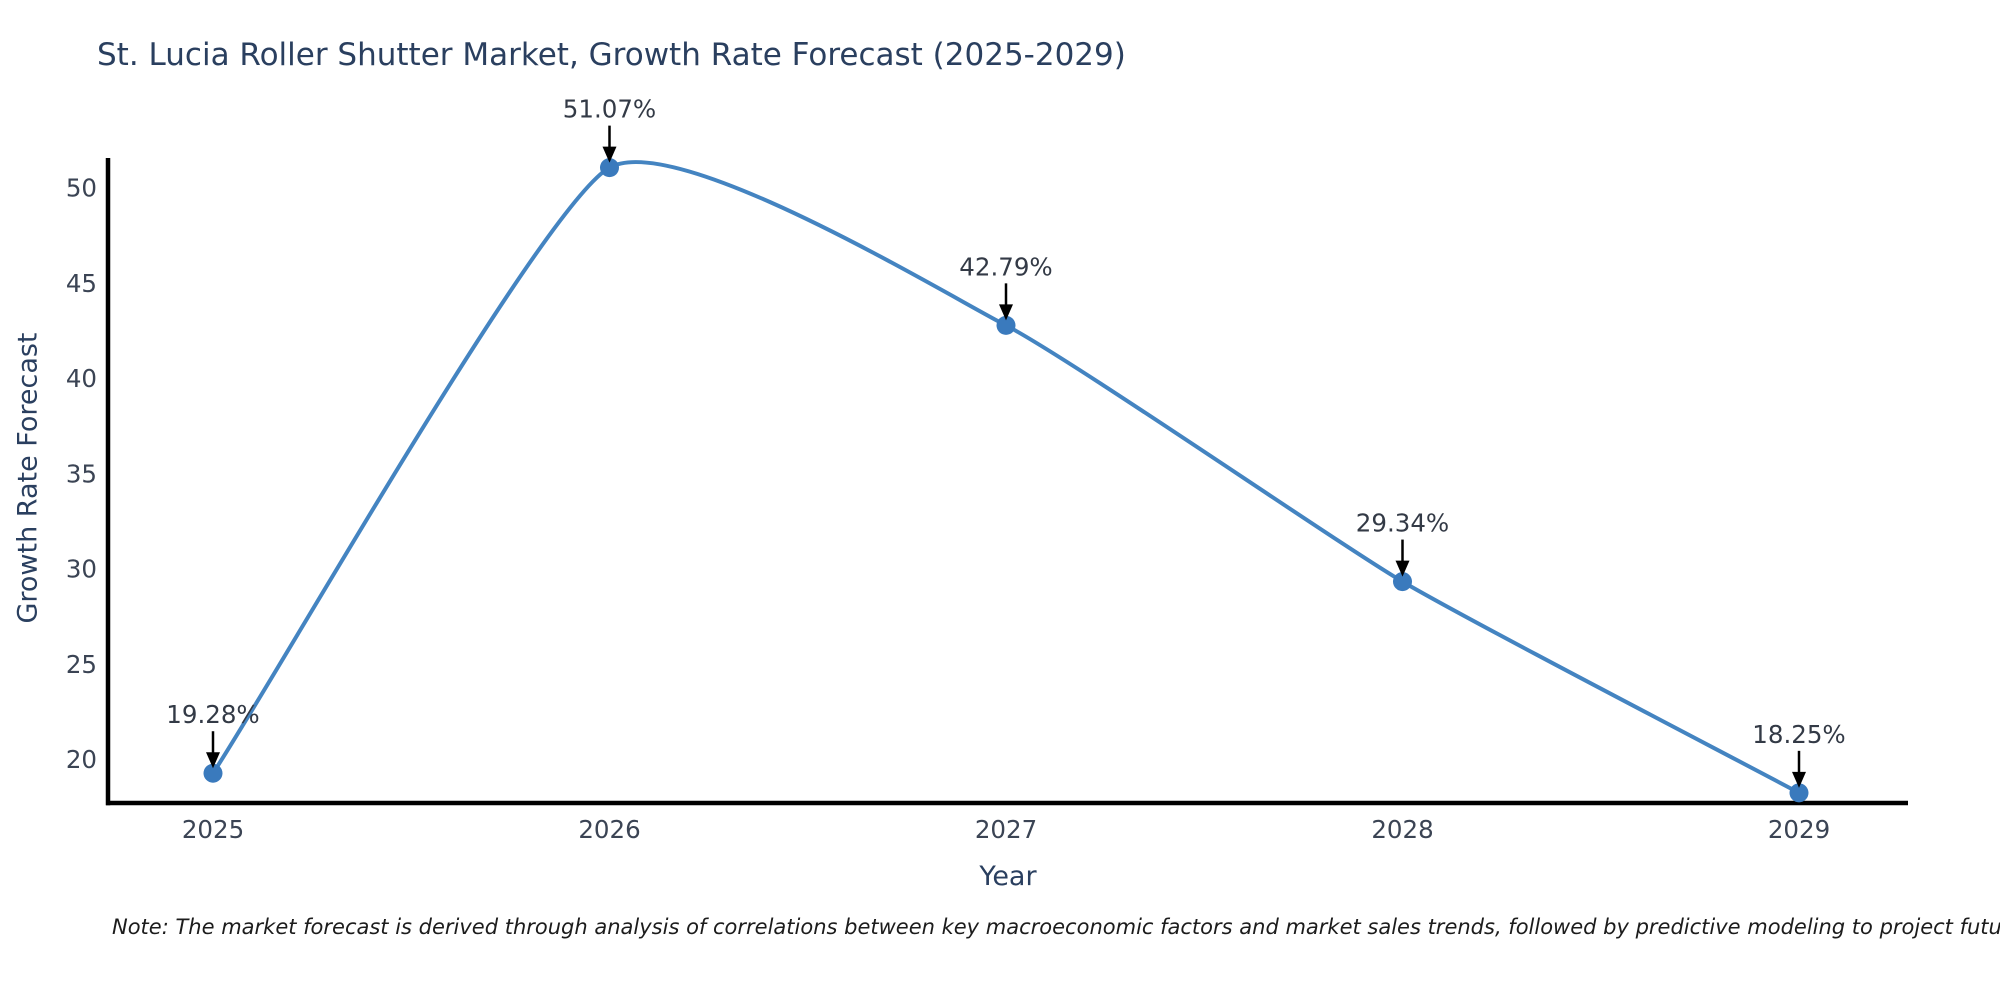 Image resolution: width=2000 pixels, height=1000 pixels. What do you see at coordinates (81, 283) in the screenshot?
I see `y-tick-label: 45` at bounding box center [81, 283].